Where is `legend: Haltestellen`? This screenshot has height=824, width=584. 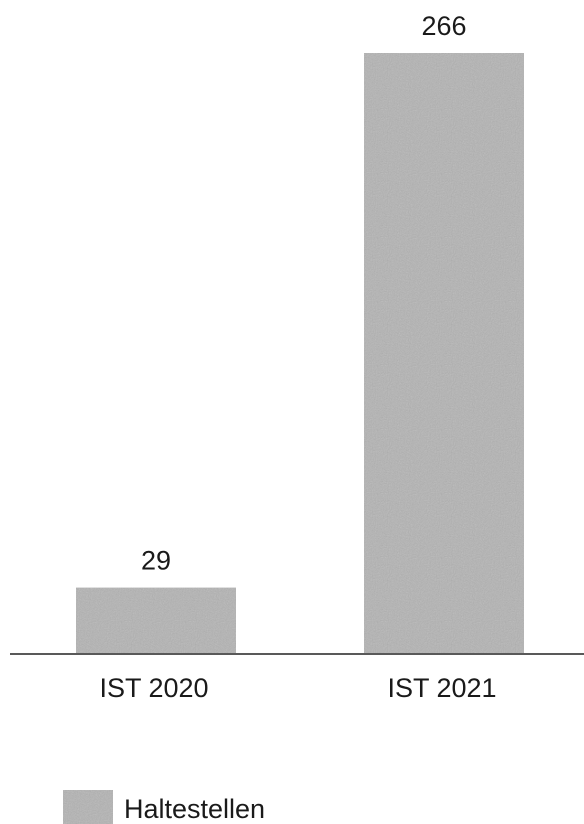 legend: Haltestellen is located at coordinates (164, 807).